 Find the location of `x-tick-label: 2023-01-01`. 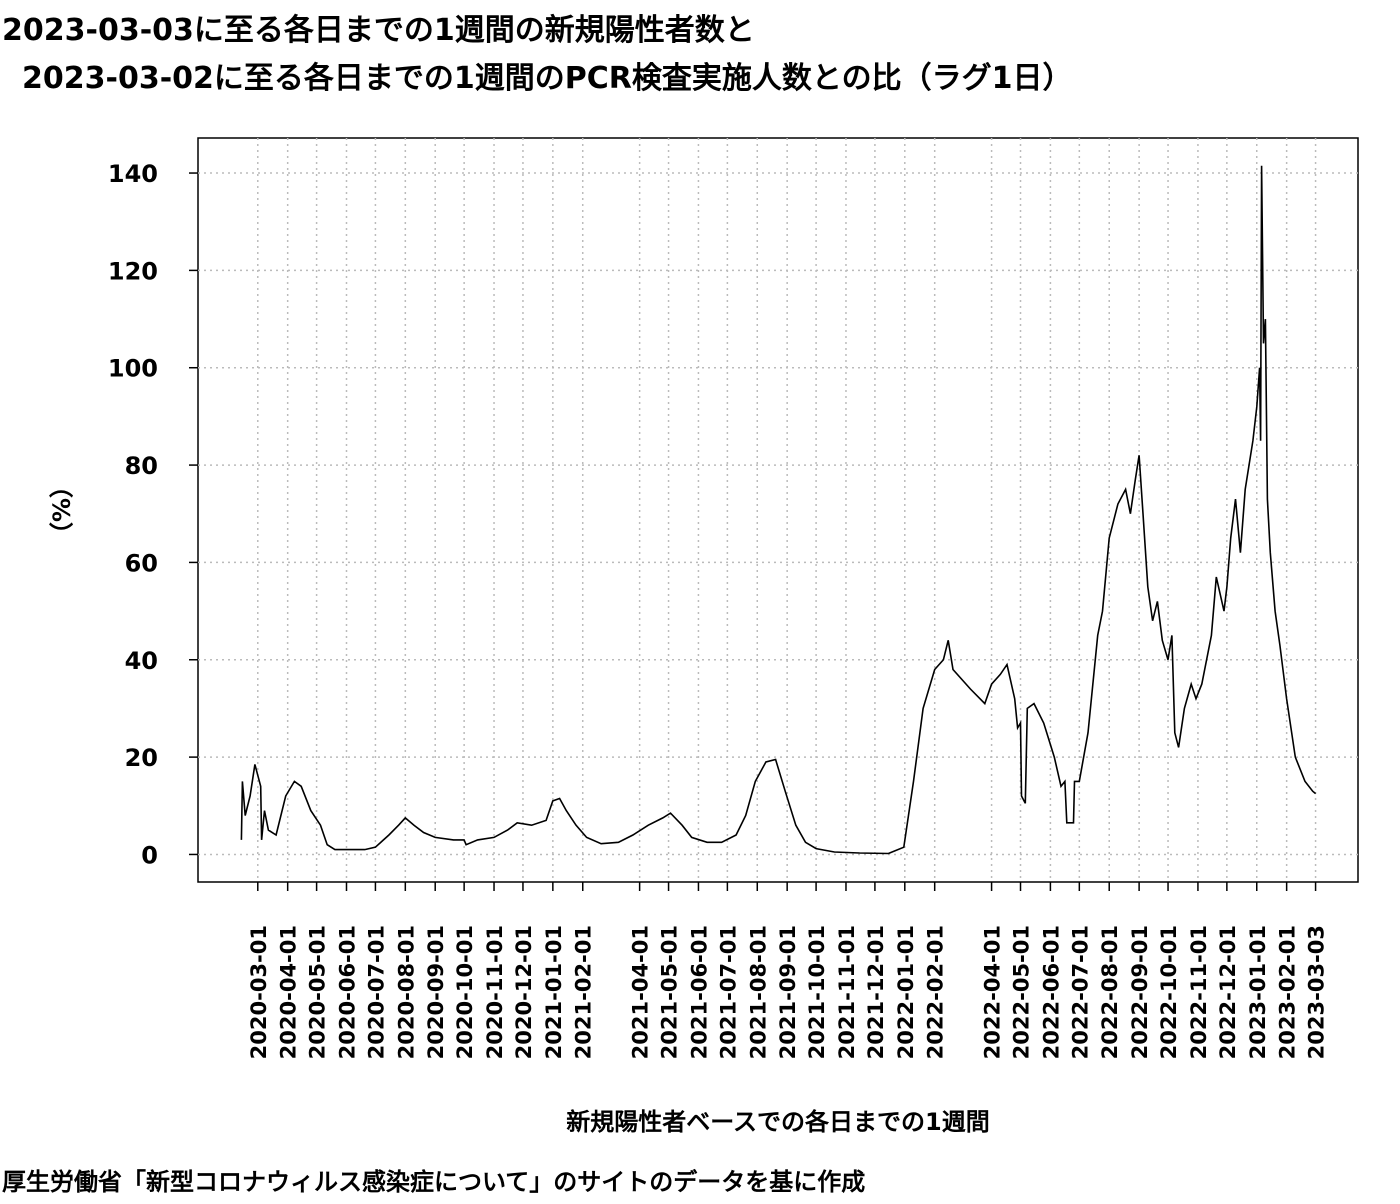

x-tick-label: 2023-01-01 is located at coordinates (1258, 992).